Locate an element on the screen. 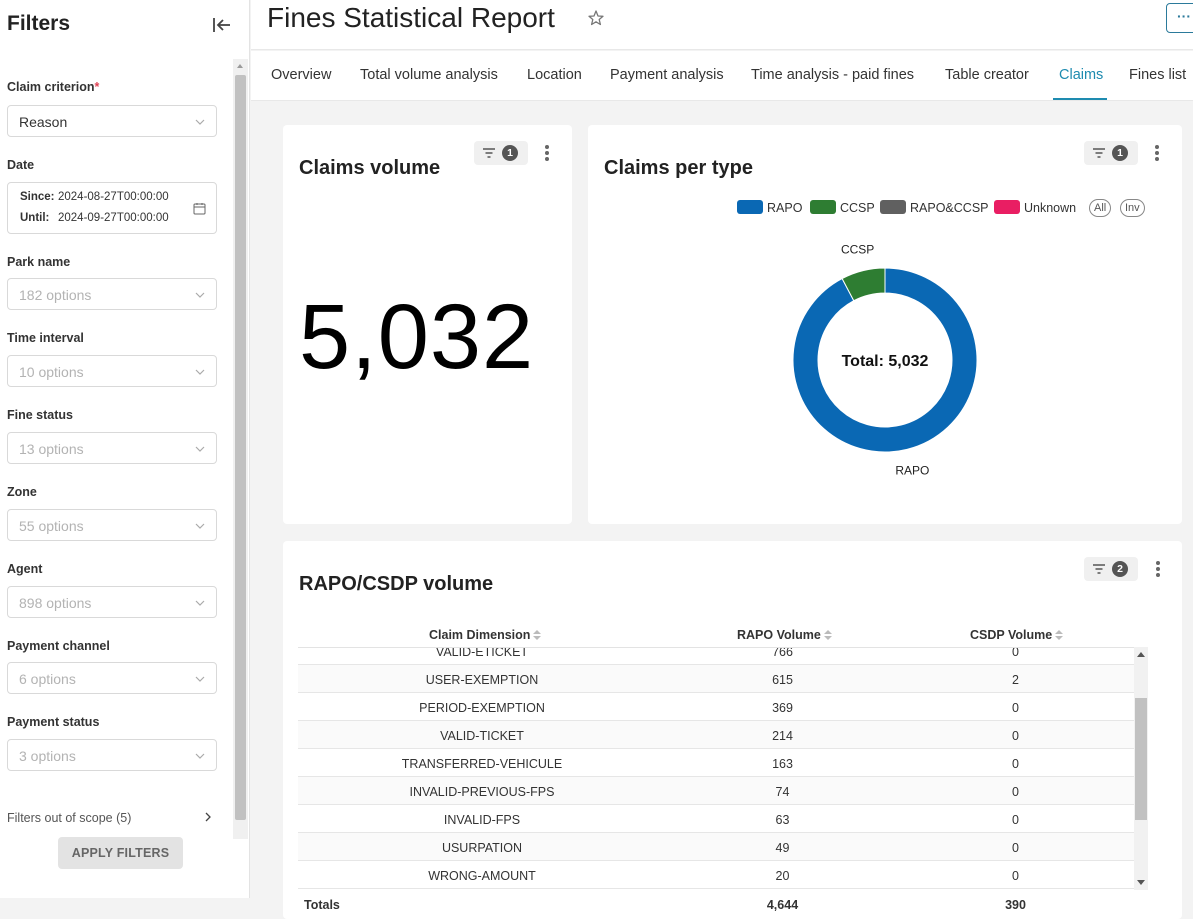 The width and height of the screenshot is (1193, 919). cell-rapo-volume: 214 is located at coordinates (782, 736).